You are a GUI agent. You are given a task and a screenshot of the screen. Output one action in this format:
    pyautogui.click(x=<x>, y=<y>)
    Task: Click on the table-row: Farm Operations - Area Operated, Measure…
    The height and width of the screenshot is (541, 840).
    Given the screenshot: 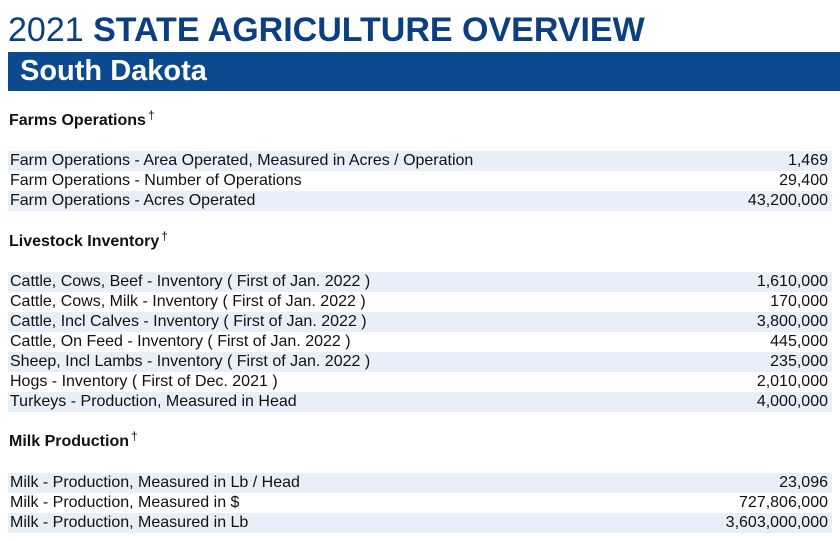 What is the action you would take?
    pyautogui.click(x=420, y=161)
    